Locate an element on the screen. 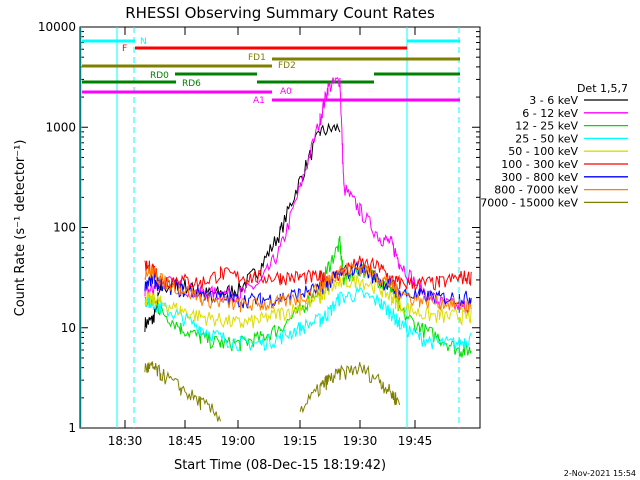 The height and width of the screenshot is (480, 640). legend-label: 25 - 50 keV is located at coordinates (546, 138).